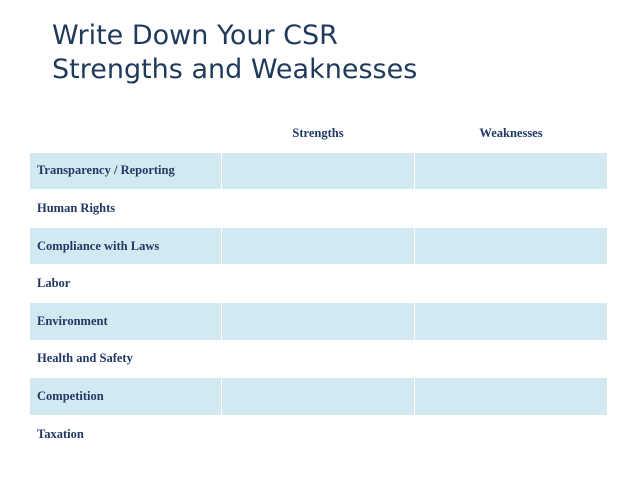  What do you see at coordinates (510, 133) in the screenshot?
I see `header-cell: Weaknesses` at bounding box center [510, 133].